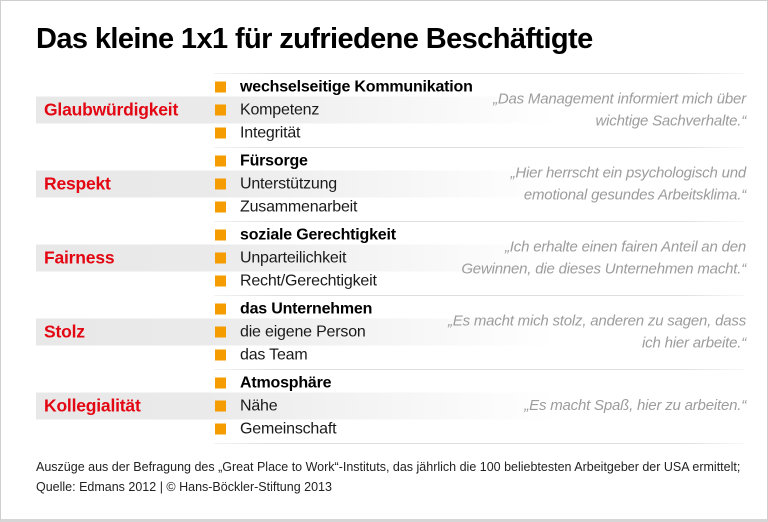 The image size is (768, 522). What do you see at coordinates (318, 234) in the screenshot?
I see `list-item-label: soziale Gerechtigkeit` at bounding box center [318, 234].